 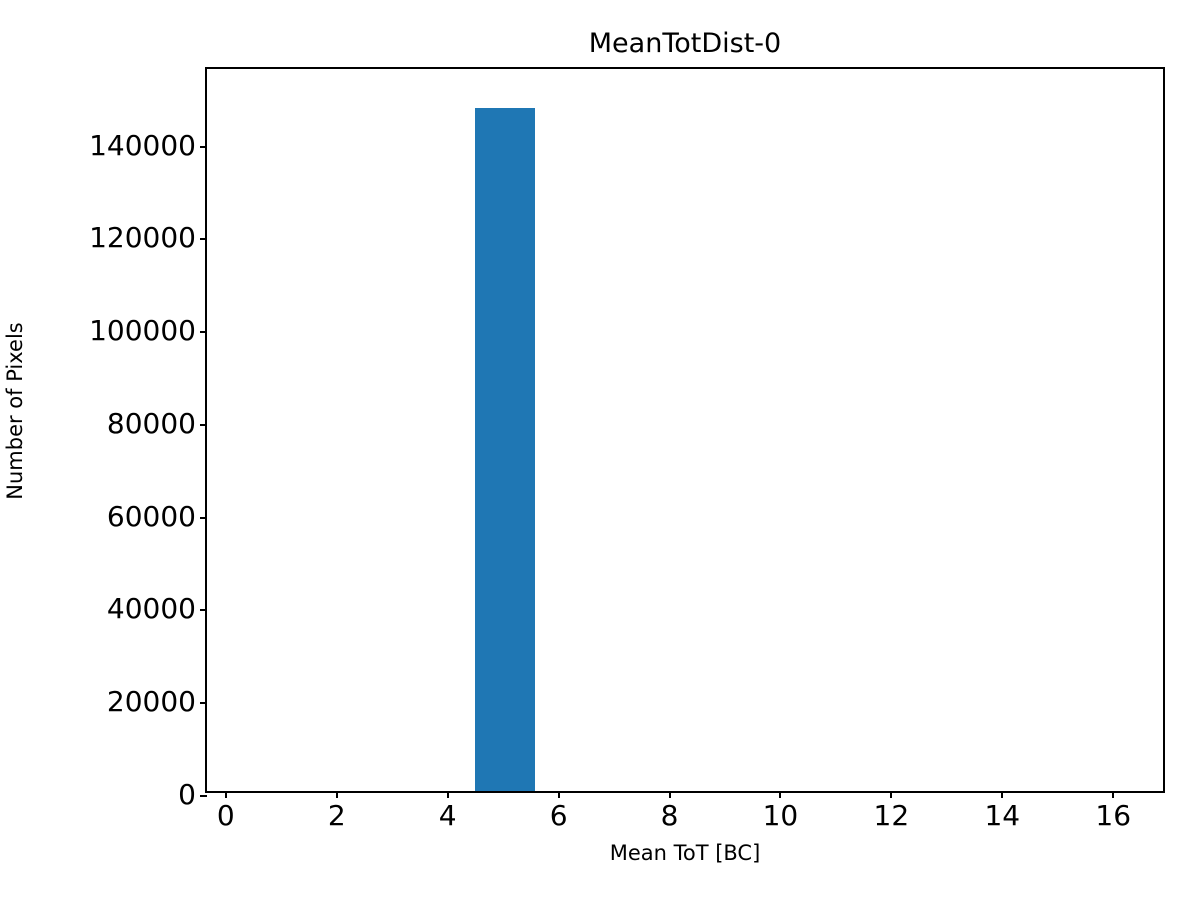 I want to click on y-tick-label: 60000, so click(x=151, y=516).